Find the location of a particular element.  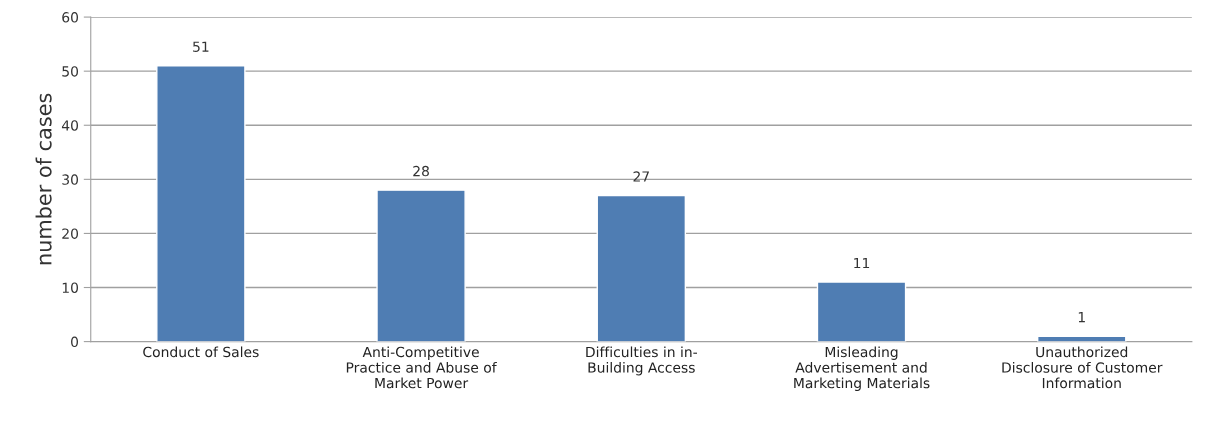

x-tick-label: Difficulties in in- Building Access is located at coordinates (641, 361).